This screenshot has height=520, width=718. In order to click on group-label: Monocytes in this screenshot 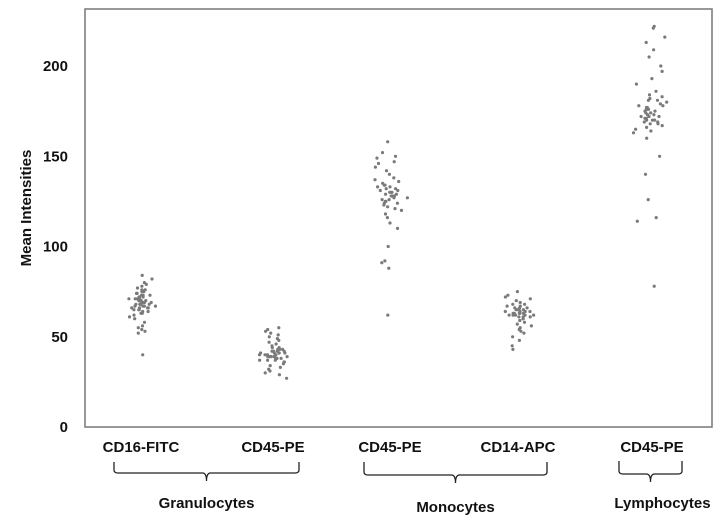, I will do `click(455, 507)`.